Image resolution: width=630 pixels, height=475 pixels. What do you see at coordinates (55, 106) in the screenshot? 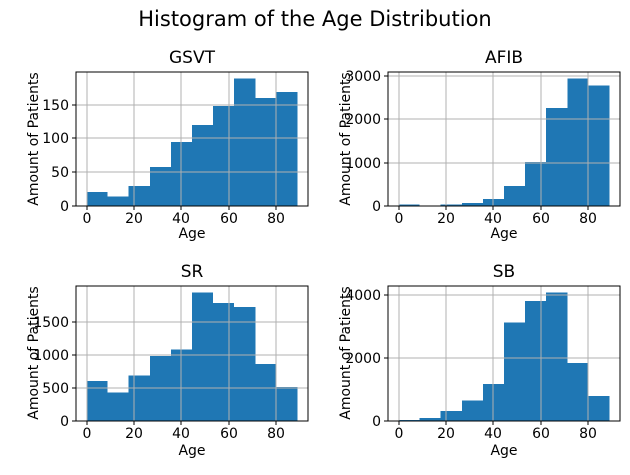
I see `y-tick-label: 150` at bounding box center [55, 106].